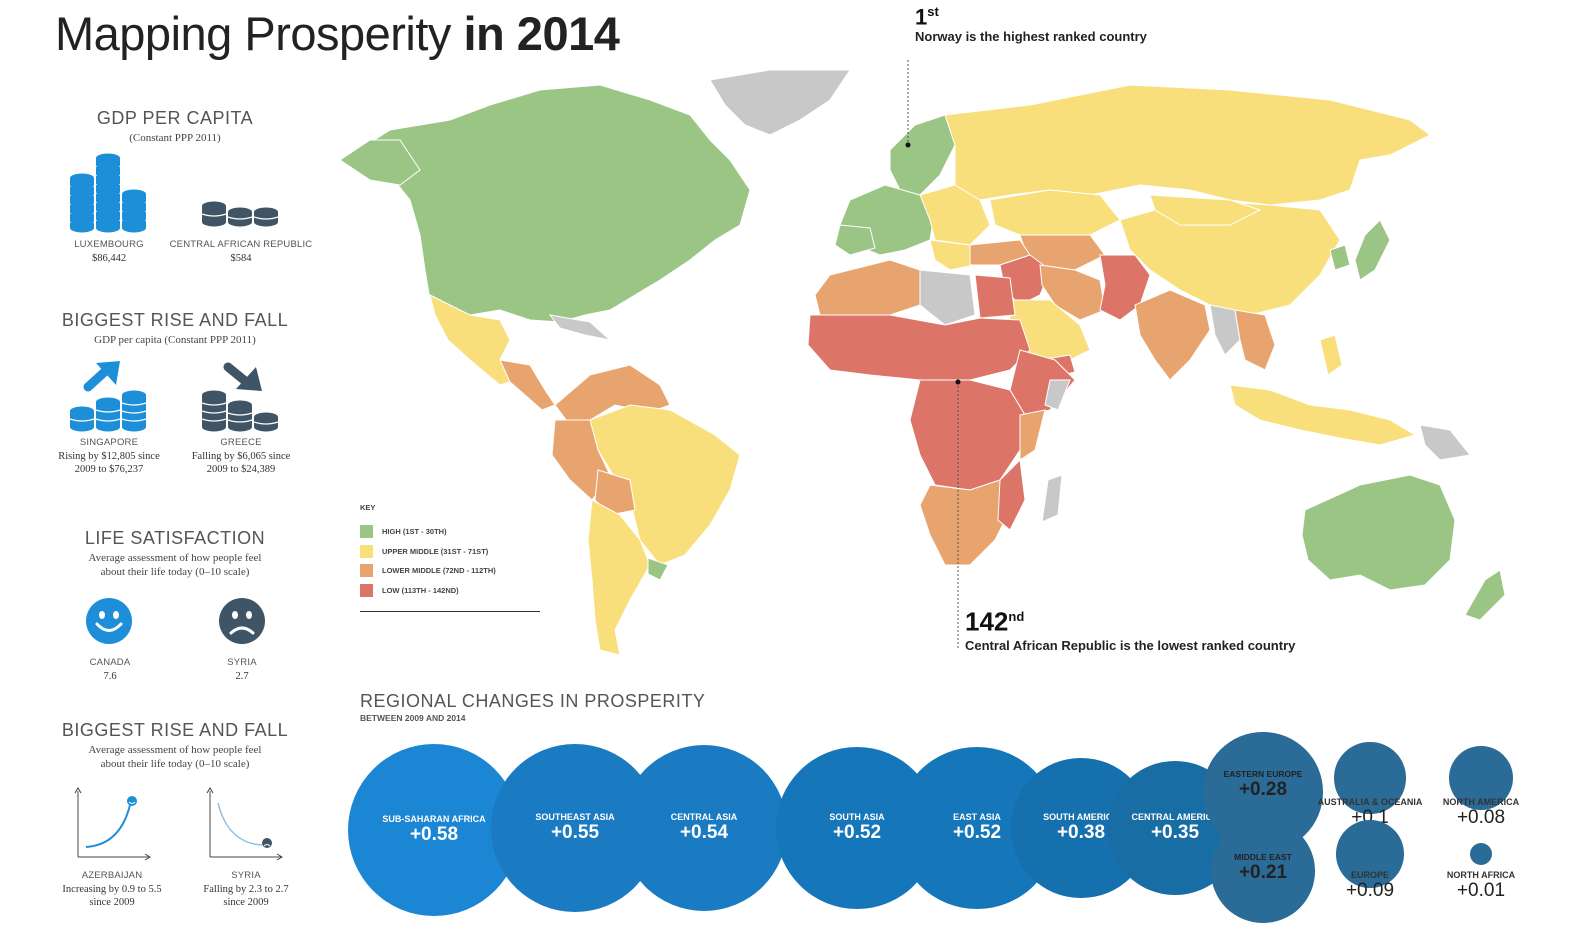 This screenshot has width=1574, height=945. I want to click on rise-fall-life-sub2: about their life today (0–10 scale), so click(175, 764).